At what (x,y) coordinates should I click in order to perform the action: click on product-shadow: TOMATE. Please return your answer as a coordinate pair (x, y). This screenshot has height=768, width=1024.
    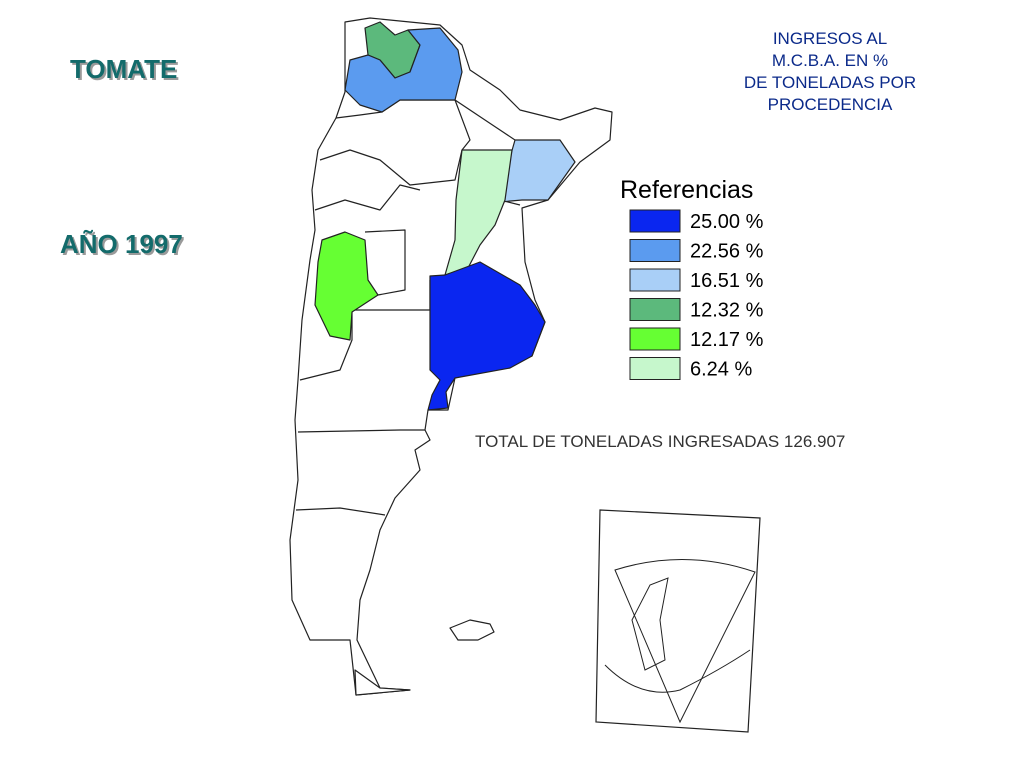
    Looking at the image, I should click on (125, 71).